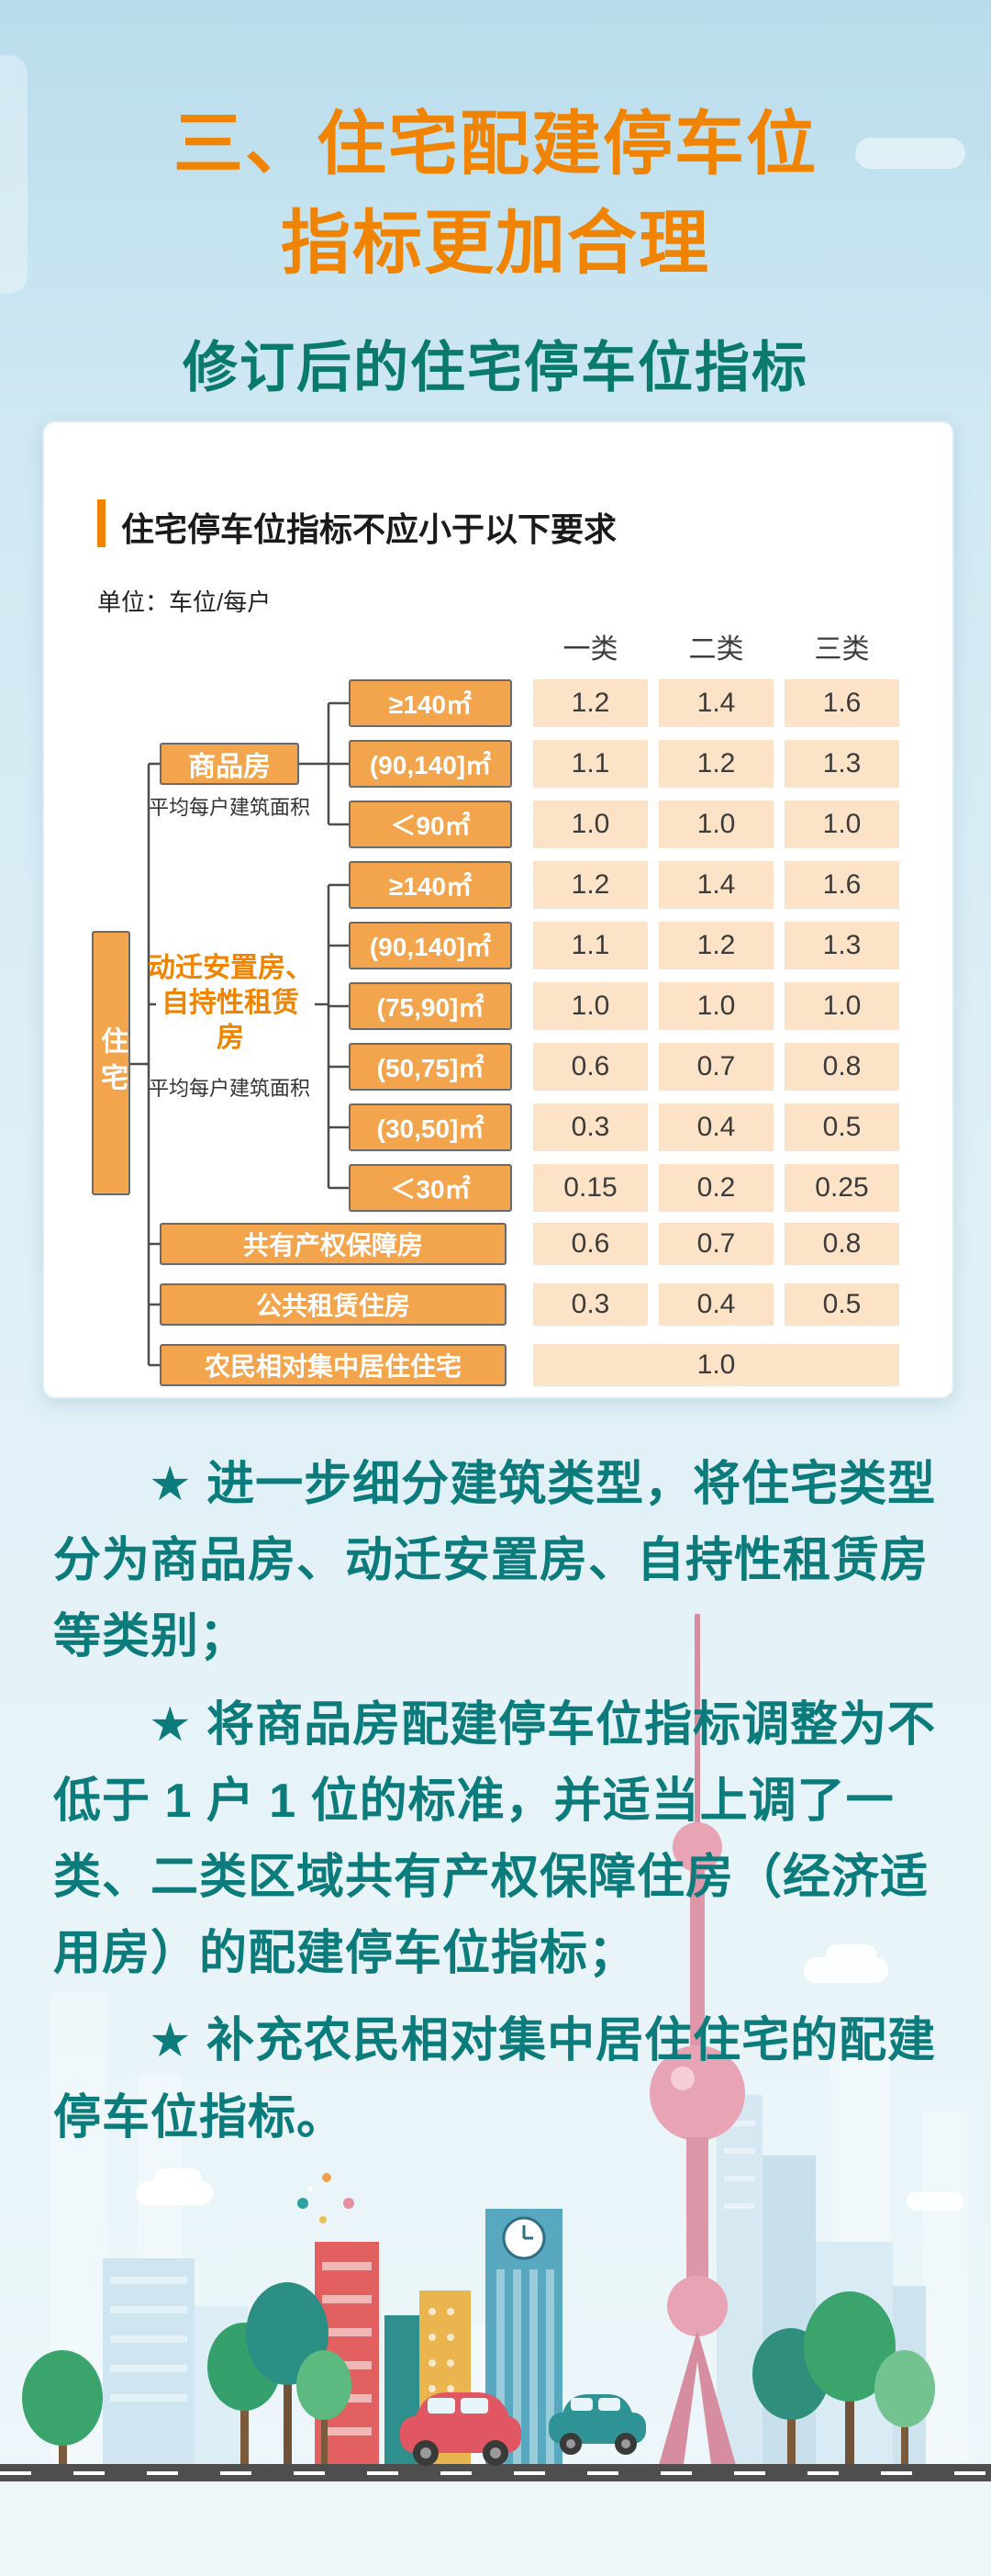 The width and height of the screenshot is (991, 2576). Describe the element at coordinates (495, 2528) in the screenshot. I see `ground` at that location.